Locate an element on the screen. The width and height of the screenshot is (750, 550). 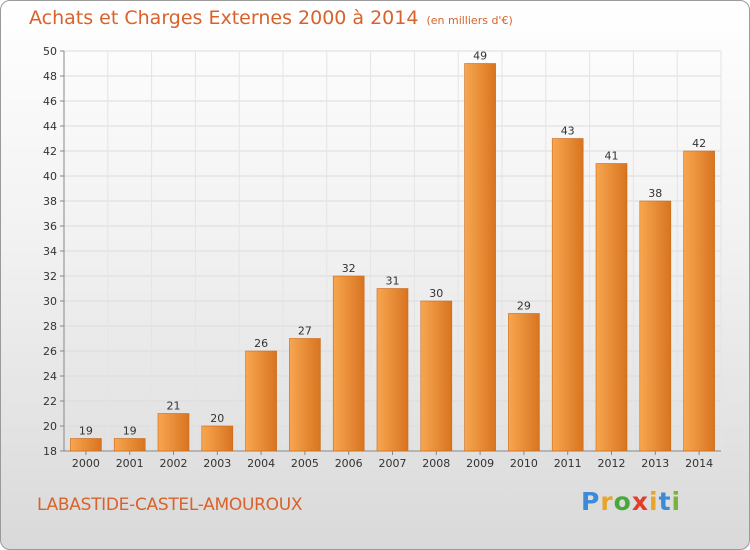
y-tick-label: 46 is located at coordinates (50, 101).